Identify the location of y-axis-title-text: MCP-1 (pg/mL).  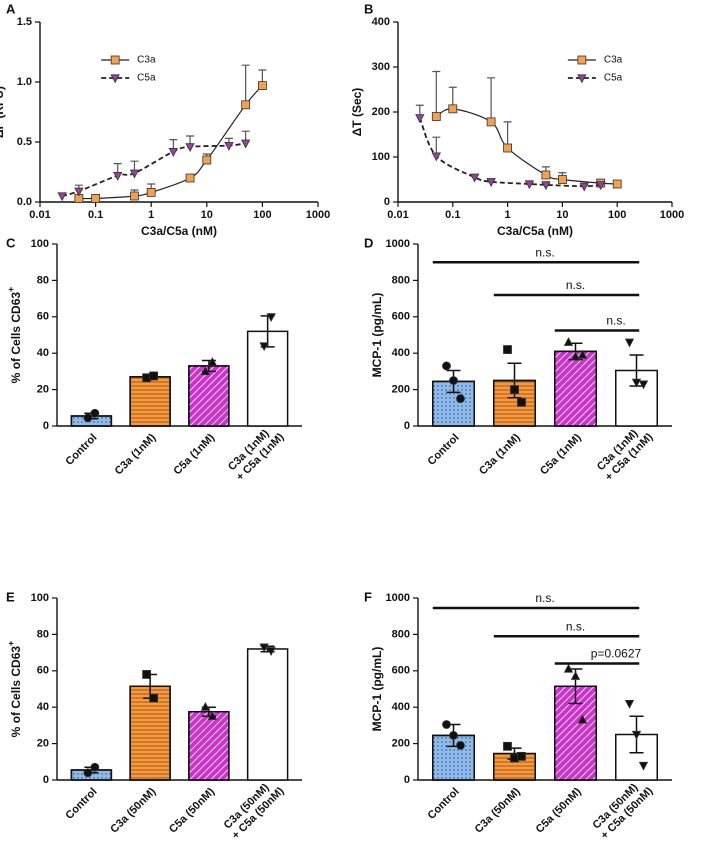
(377, 689).